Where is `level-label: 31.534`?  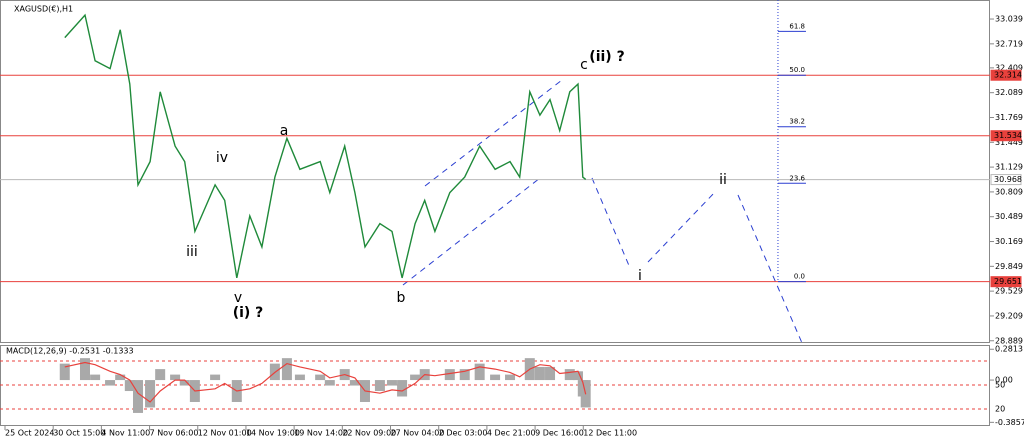 level-label: 31.534 is located at coordinates (1008, 135).